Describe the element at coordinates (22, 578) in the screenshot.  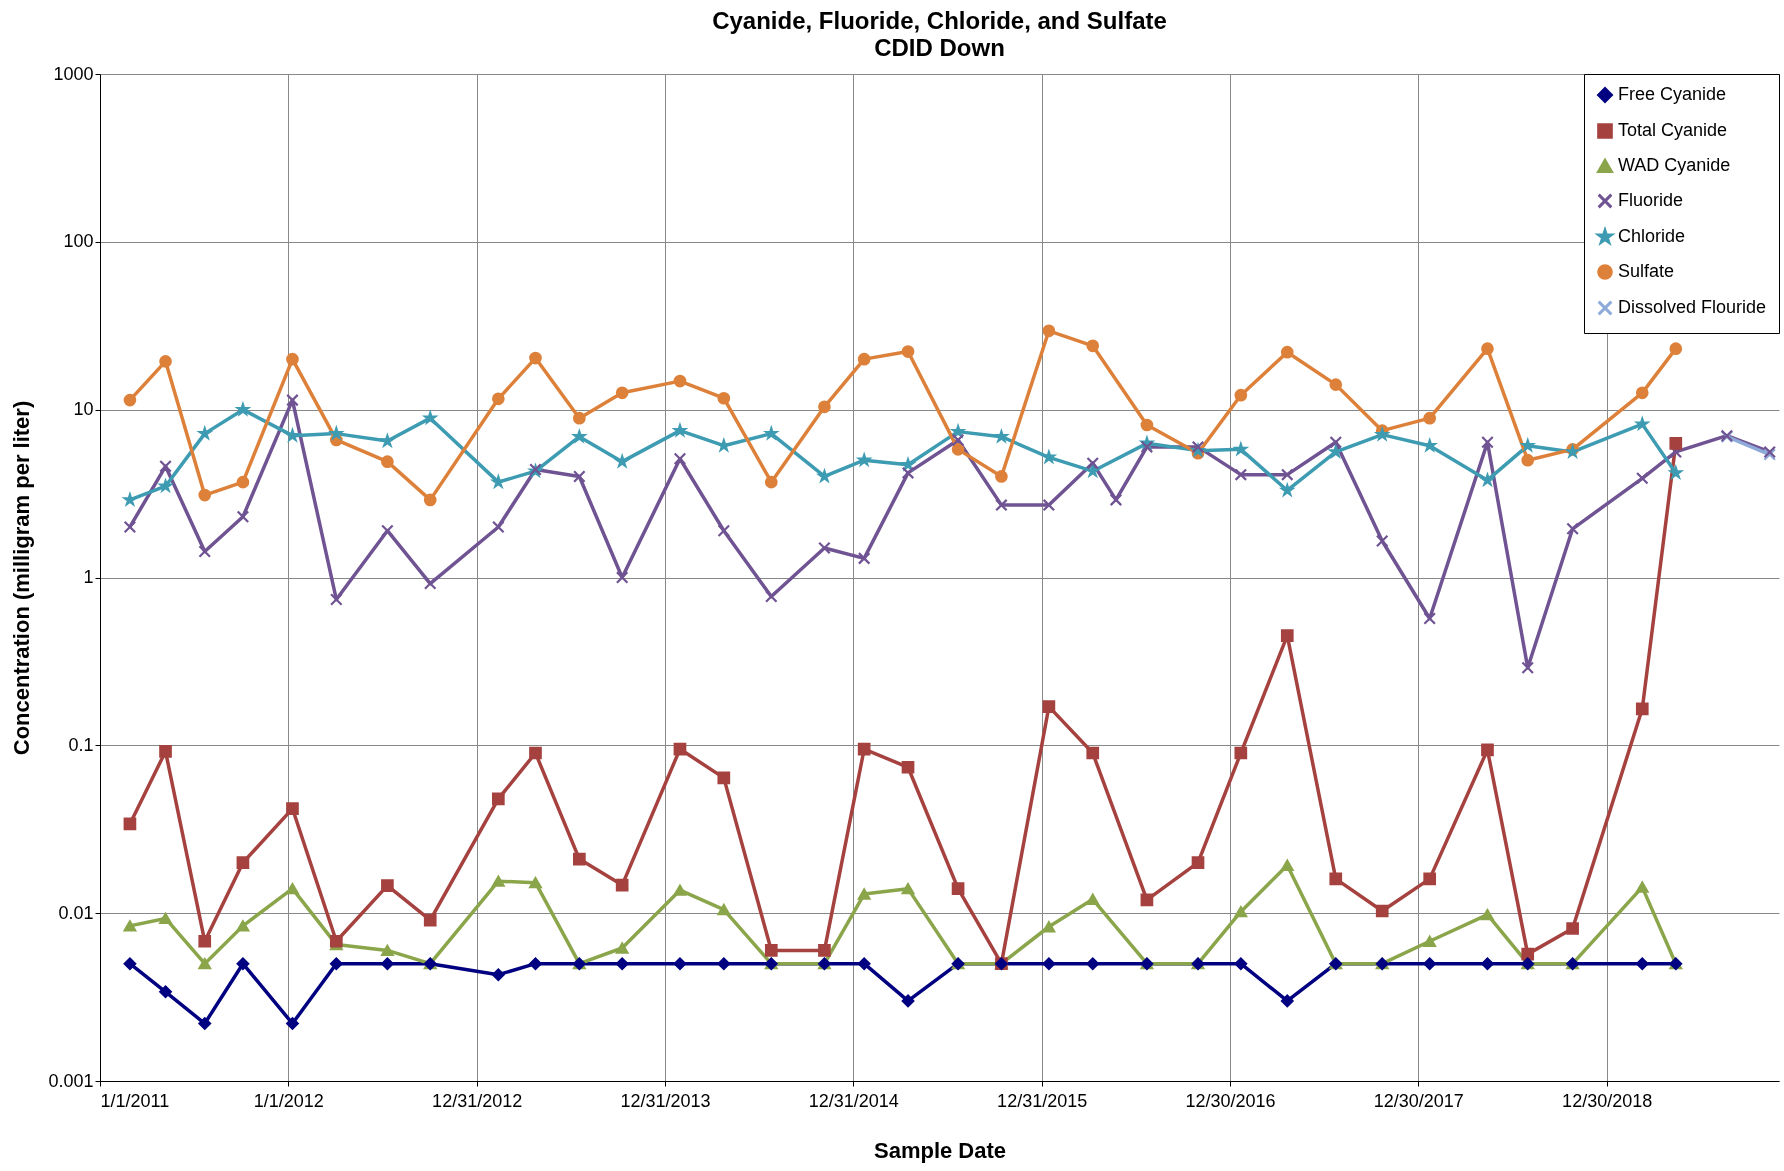
I see `y-axis-title: Concentration (milligram per liter)` at that location.